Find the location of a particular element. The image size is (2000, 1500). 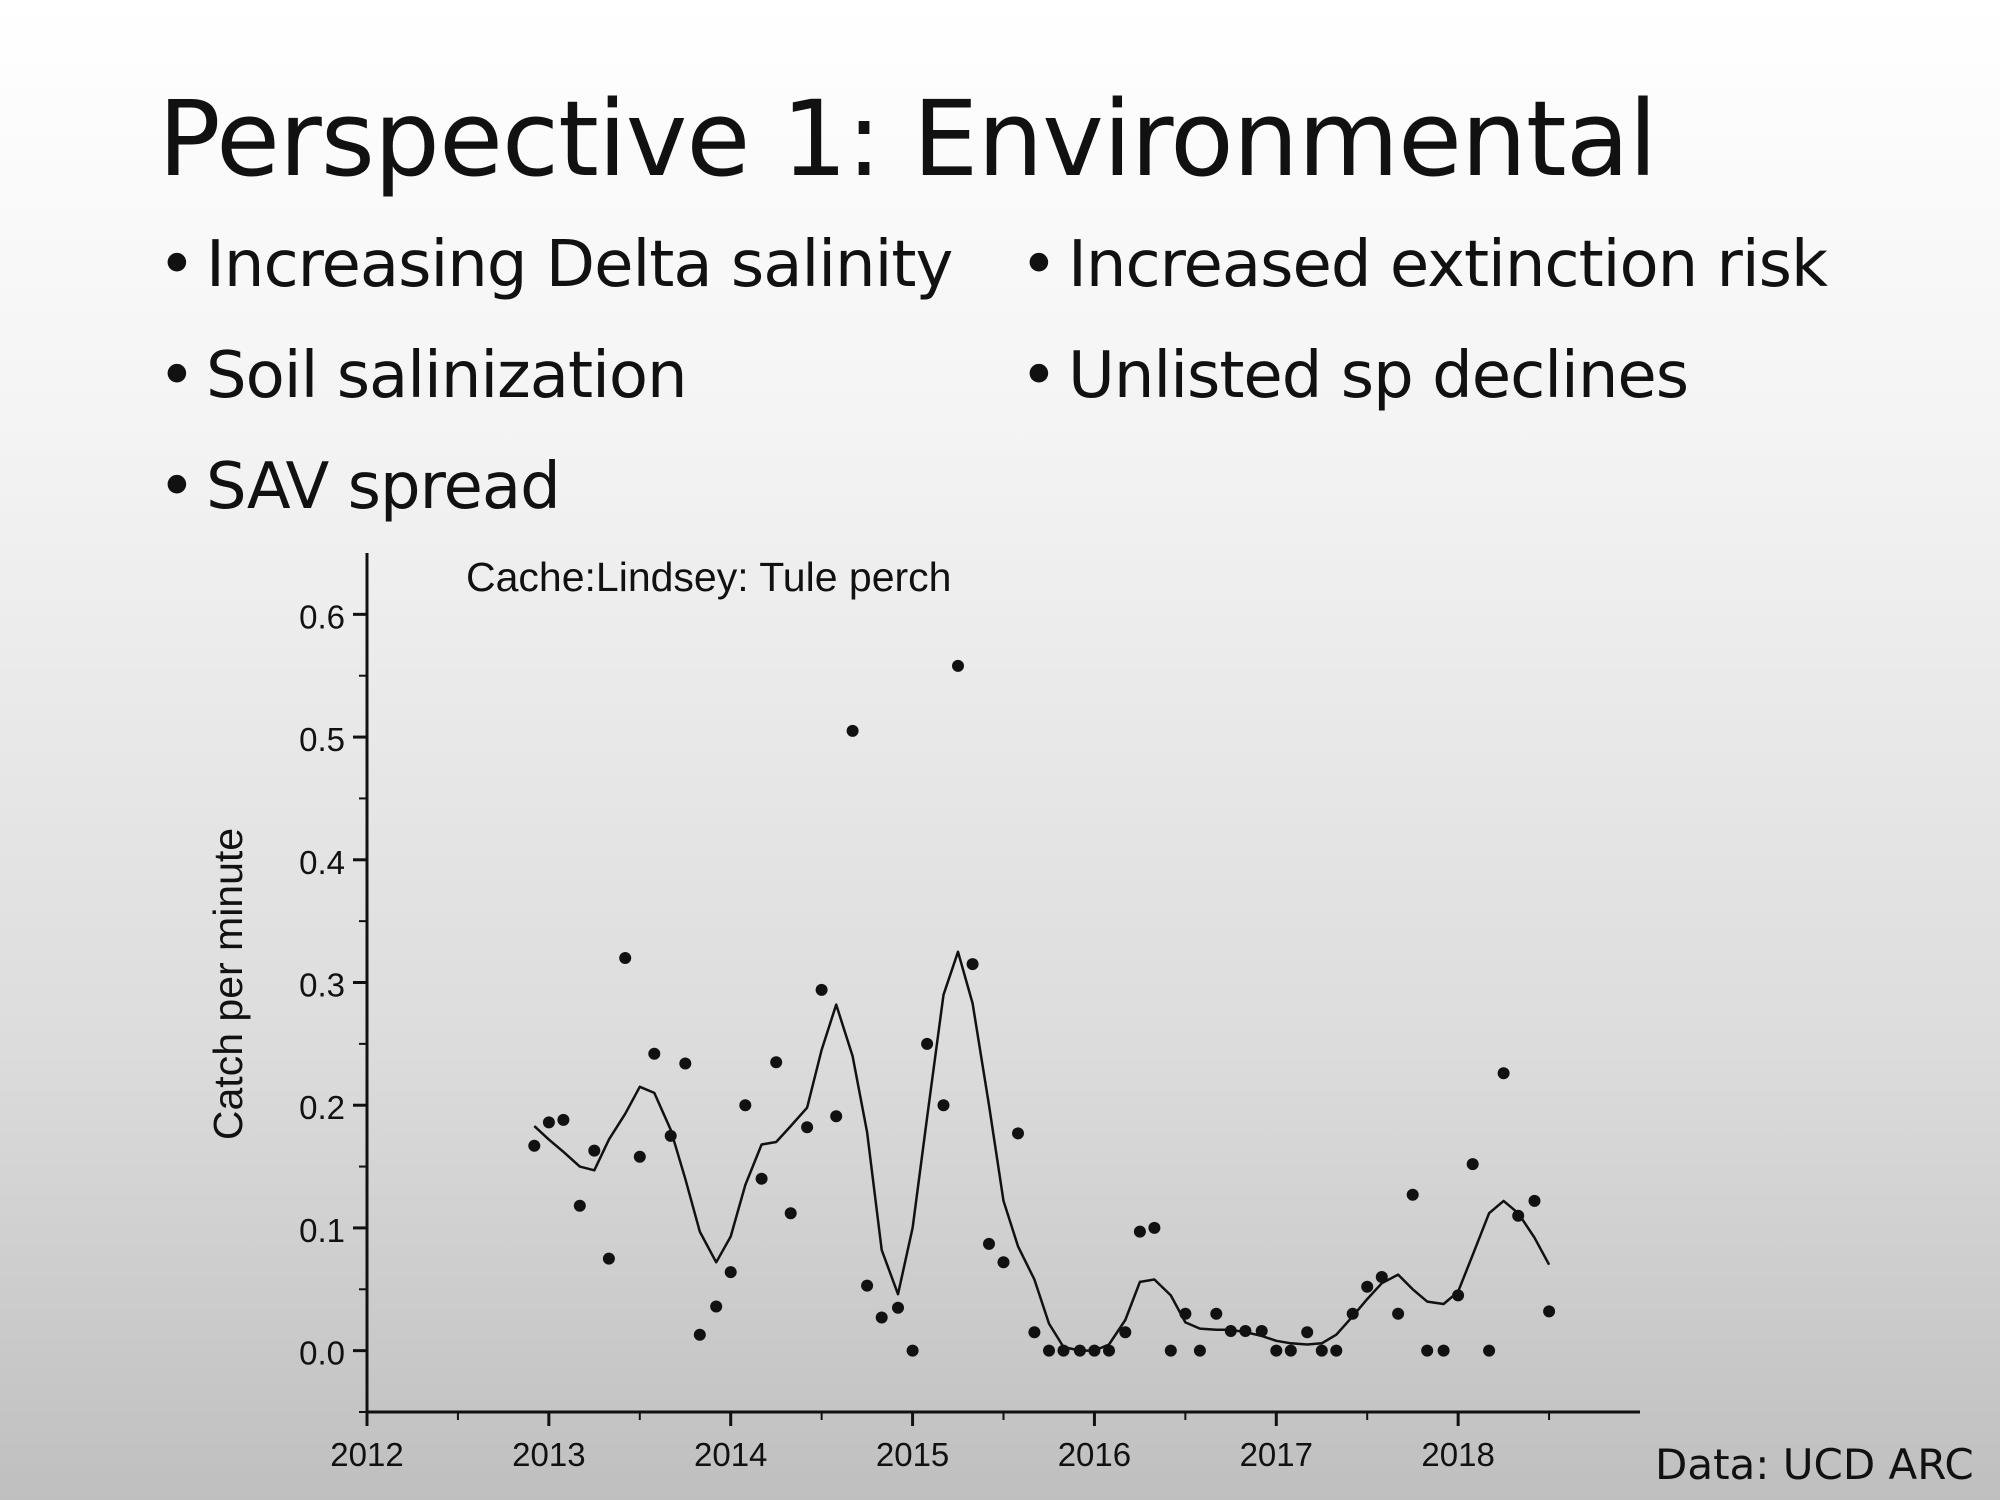

slide-title: Perspective 1: Environmental is located at coordinates (907, 139).